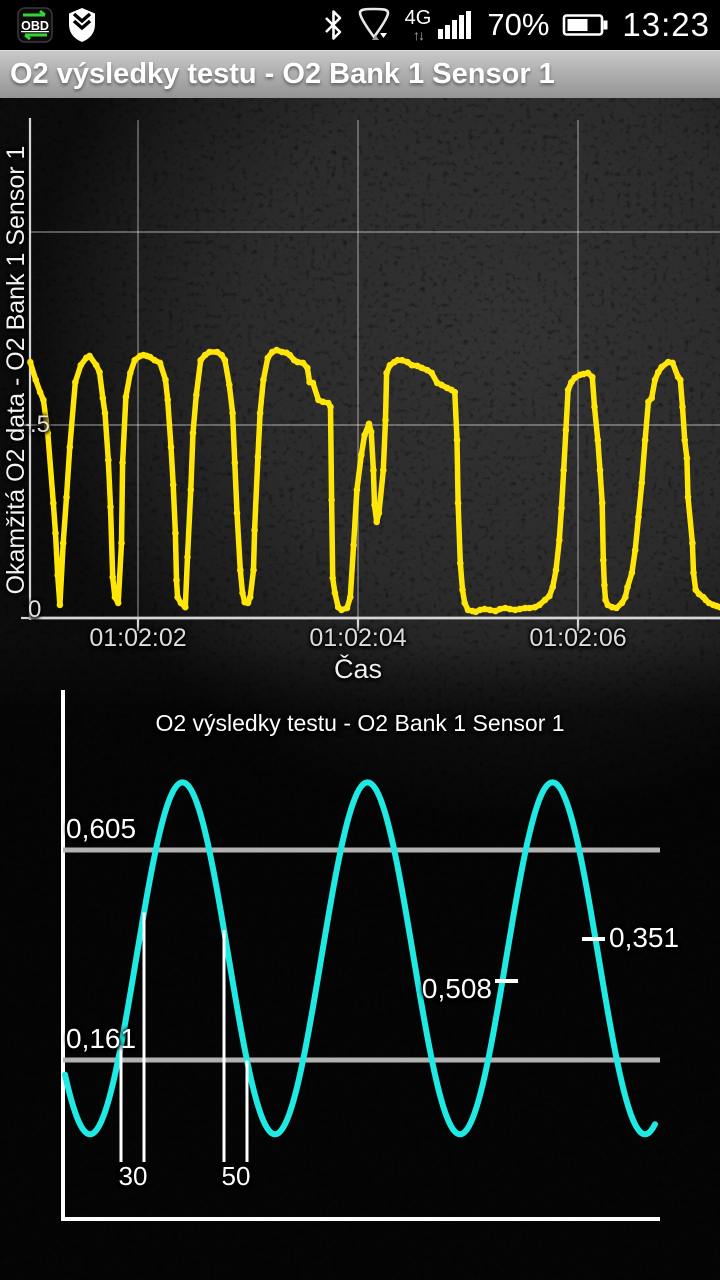  Describe the element at coordinates (40, 424) in the screenshot. I see `chart1-y-tick-05: .5` at that location.